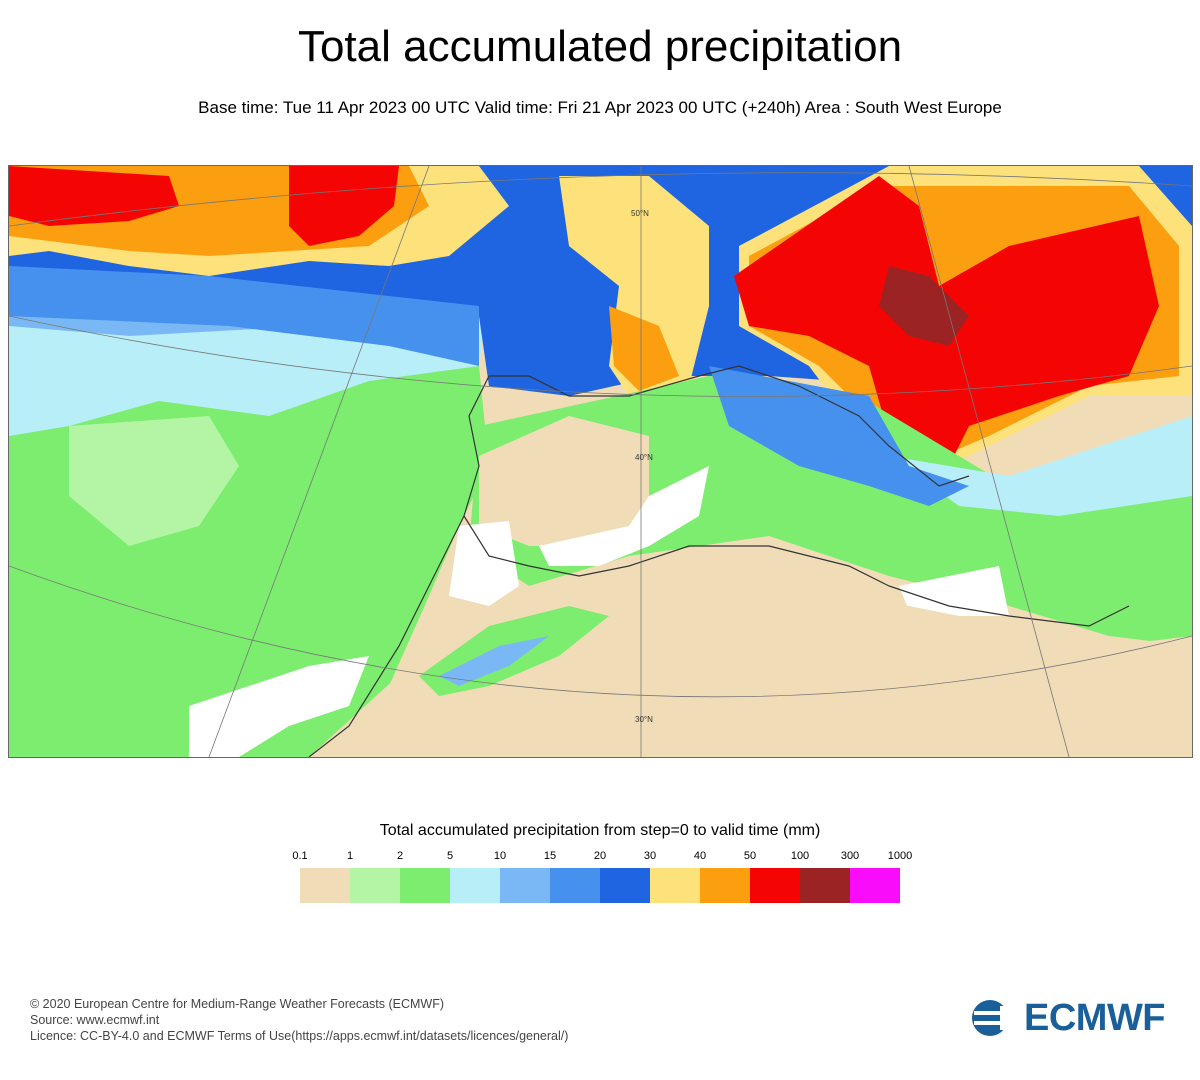 The height and width of the screenshot is (1080, 1200). Describe the element at coordinates (954, 591) in the screenshot. I see `no-precip-zone-libya` at that location.